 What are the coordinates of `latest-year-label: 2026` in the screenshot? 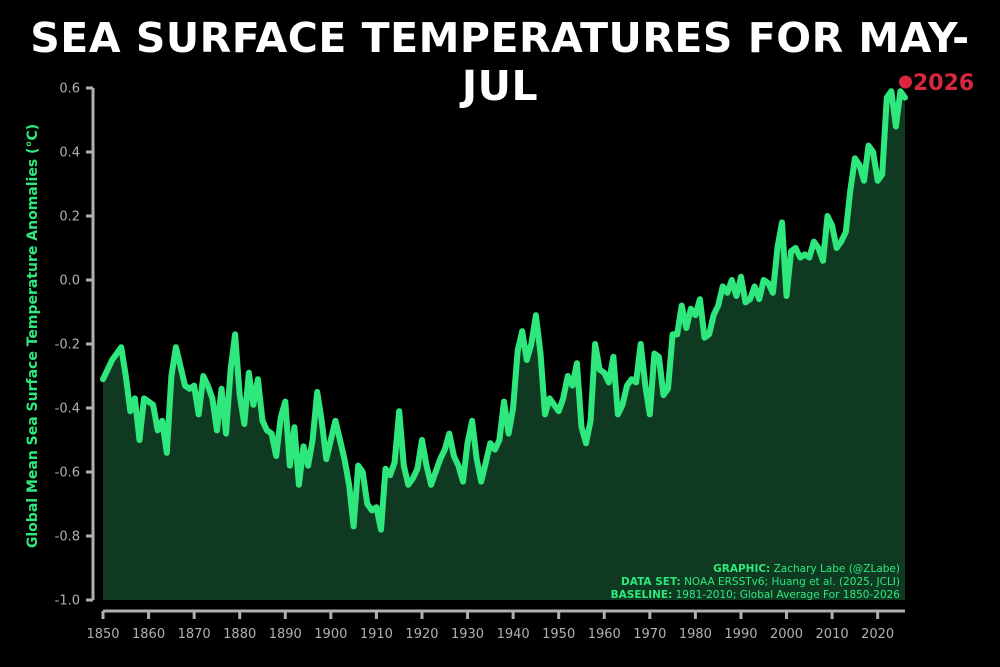 It's located at (943, 83).